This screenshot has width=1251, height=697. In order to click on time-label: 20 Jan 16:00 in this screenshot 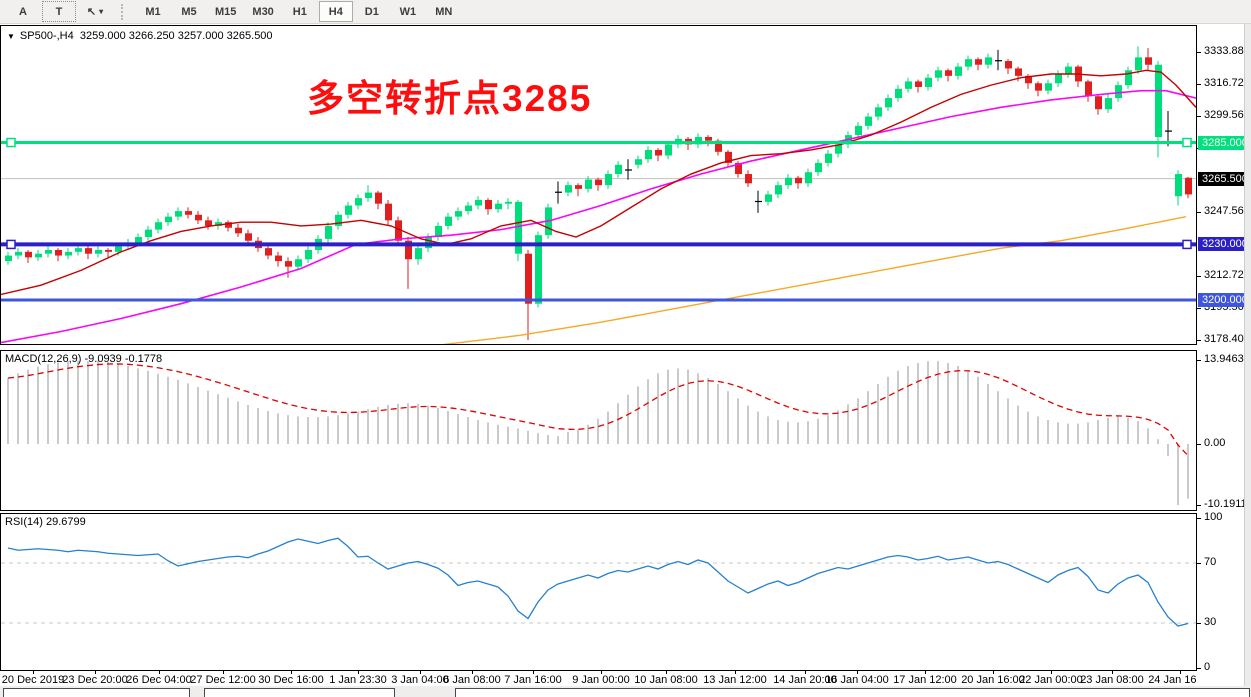, I will do `click(993, 680)`.